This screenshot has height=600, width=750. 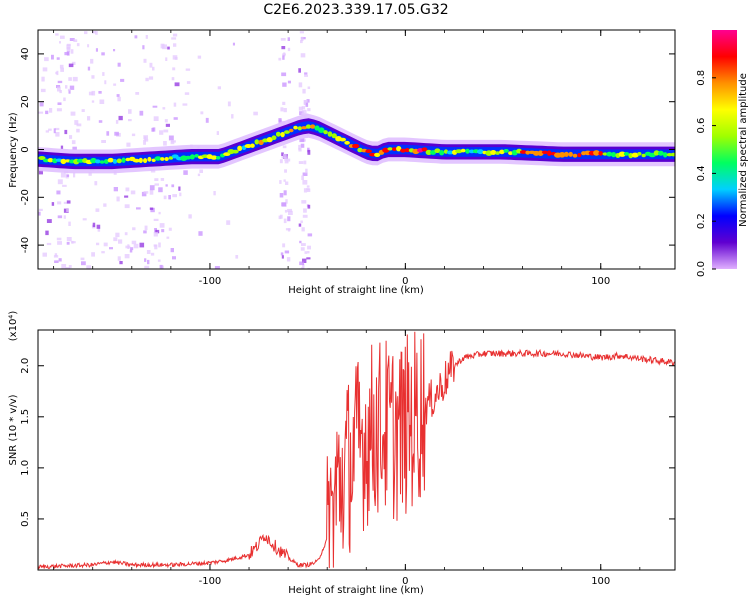 What do you see at coordinates (25, 519) in the screenshot?
I see `y-tick-label: 0.5` at bounding box center [25, 519].